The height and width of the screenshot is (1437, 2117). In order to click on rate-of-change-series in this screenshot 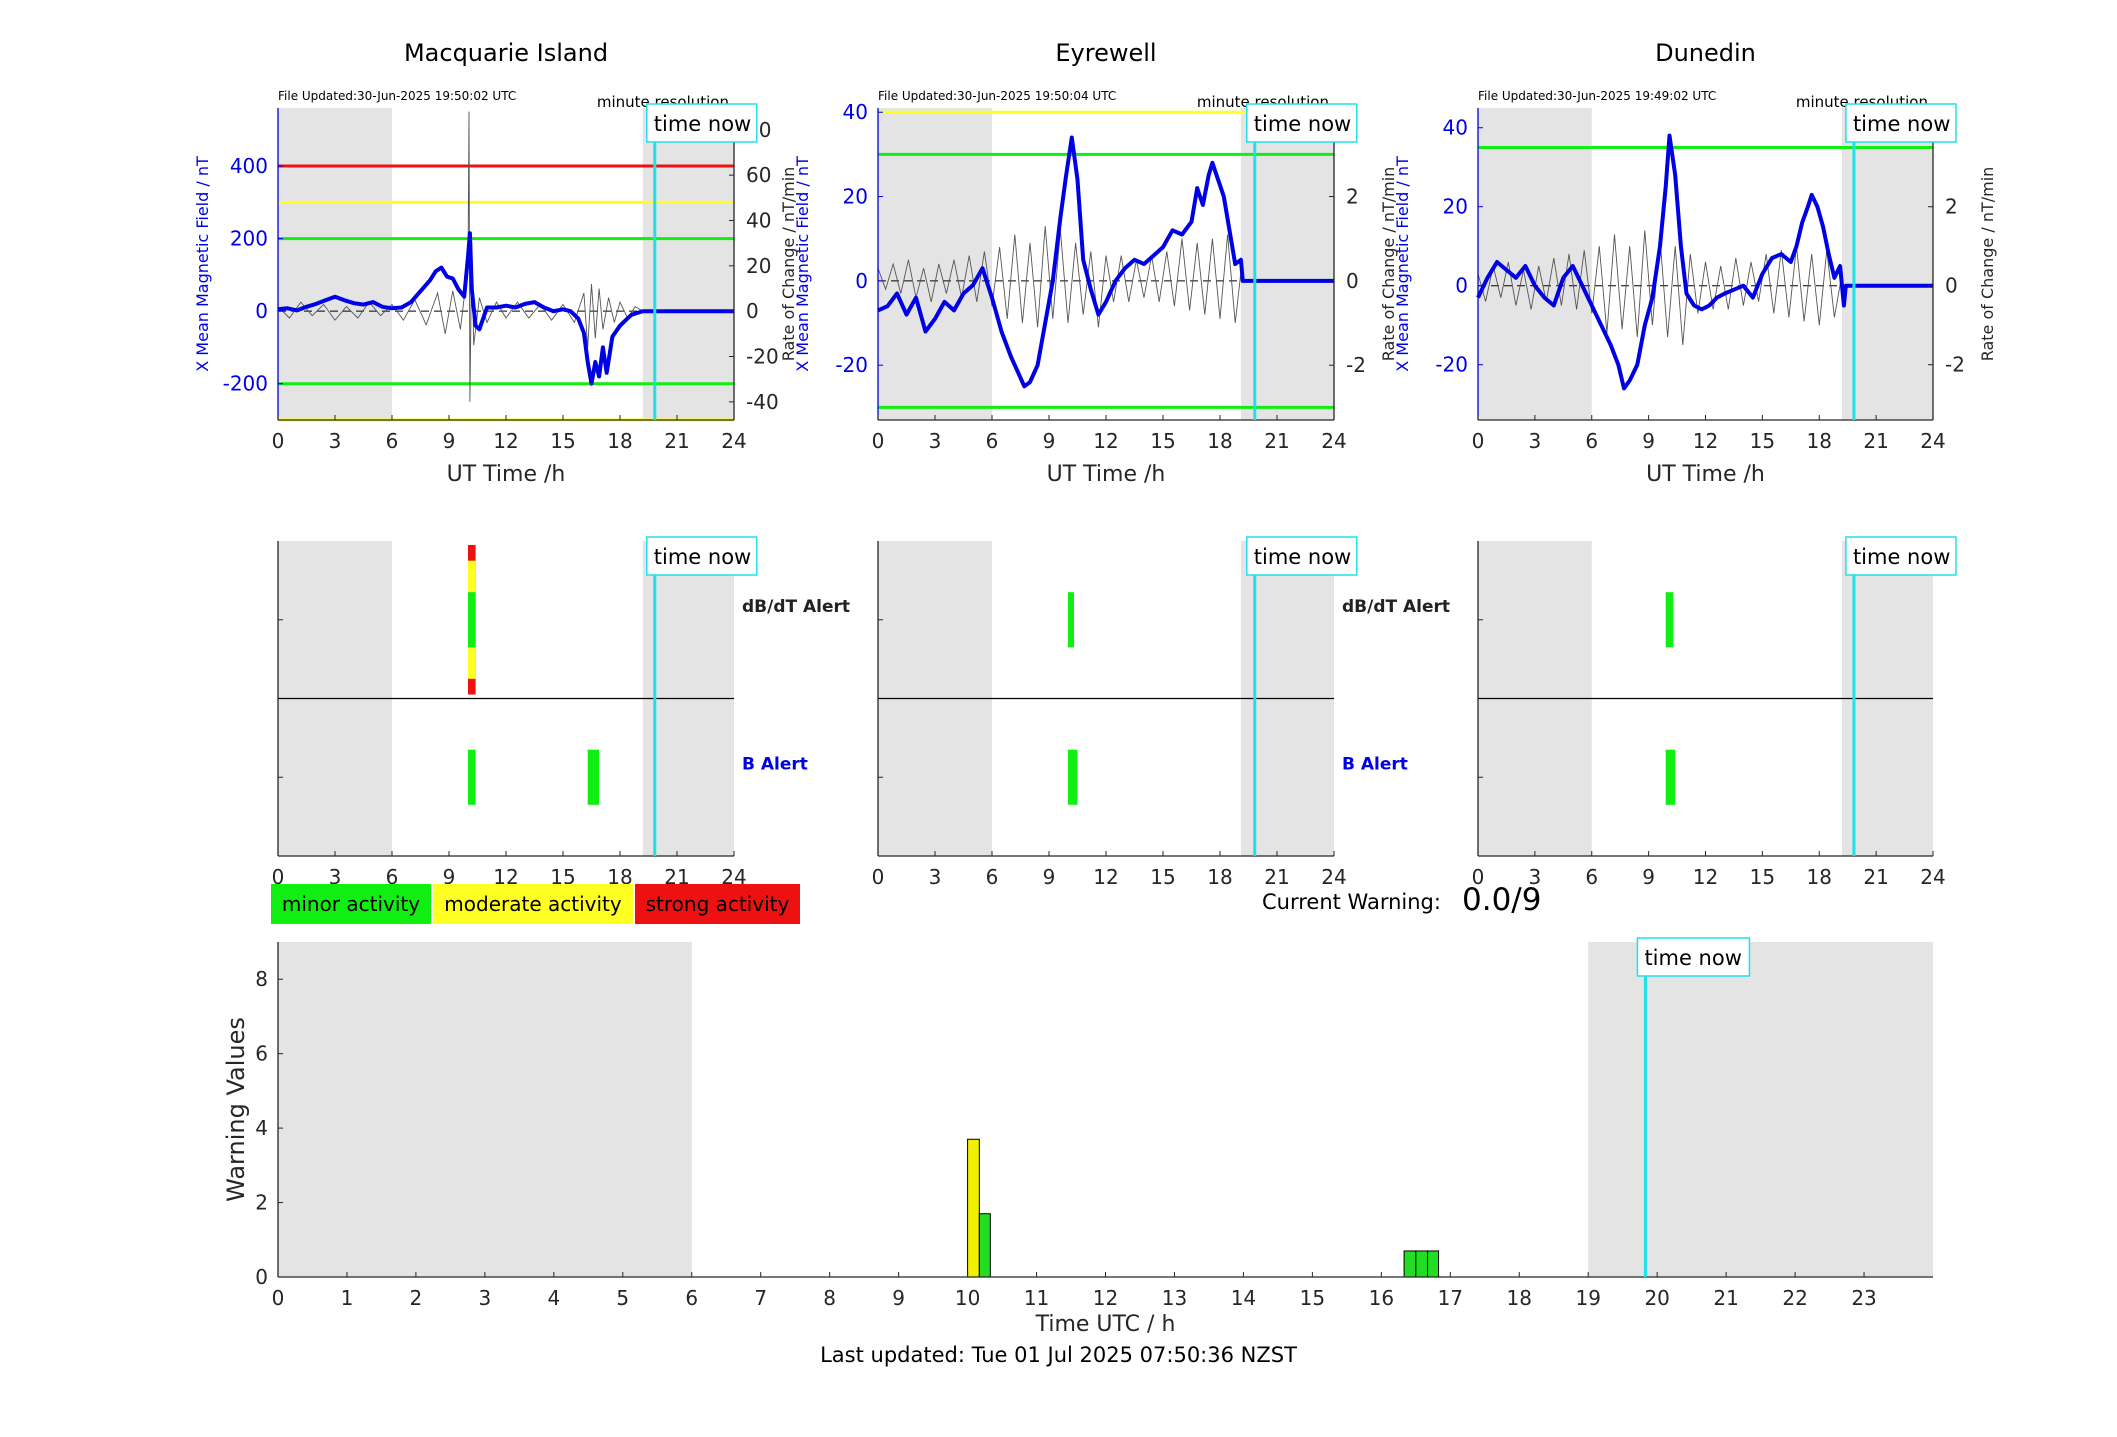, I will do `click(460, 256)`.